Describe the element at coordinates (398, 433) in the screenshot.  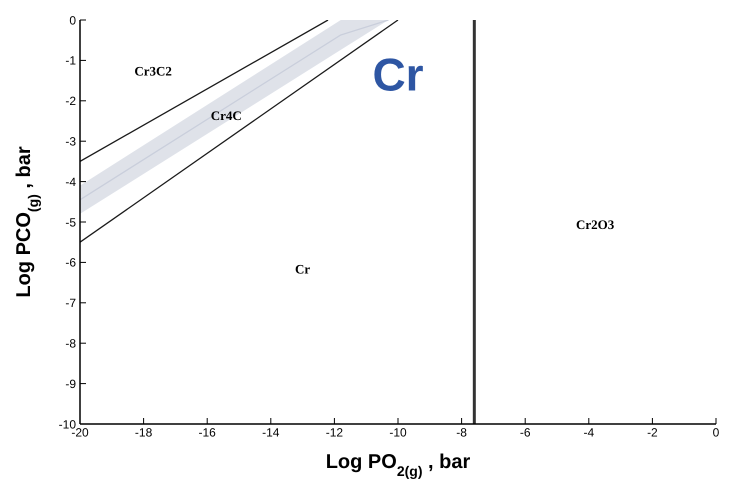
I see `x-tick-label: -10` at that location.